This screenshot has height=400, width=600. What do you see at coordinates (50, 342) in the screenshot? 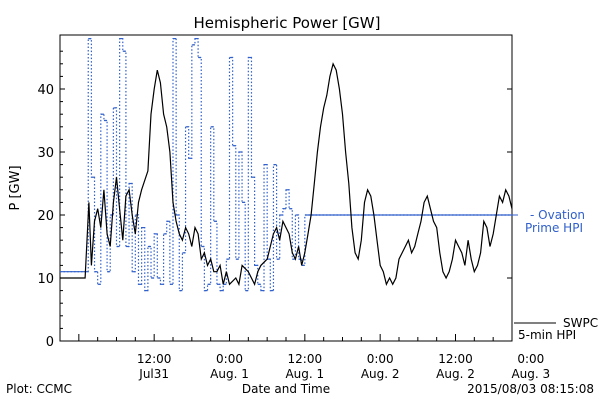
I see `y-tick-label: 0` at bounding box center [50, 342].